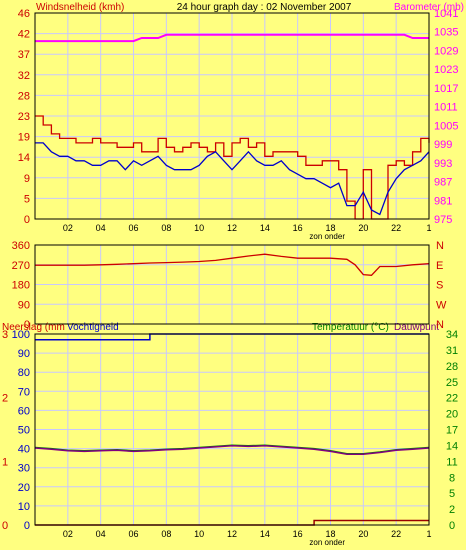  I want to click on dewpoint-line, so click(232, 450).